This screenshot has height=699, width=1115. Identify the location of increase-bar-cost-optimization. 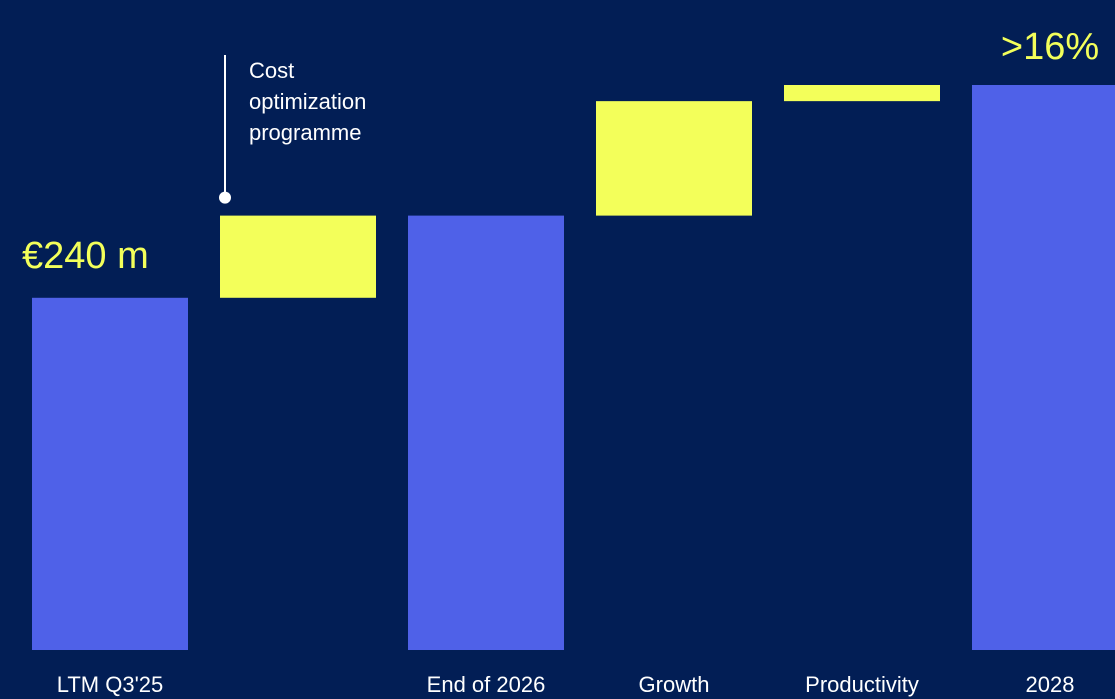
(298, 256).